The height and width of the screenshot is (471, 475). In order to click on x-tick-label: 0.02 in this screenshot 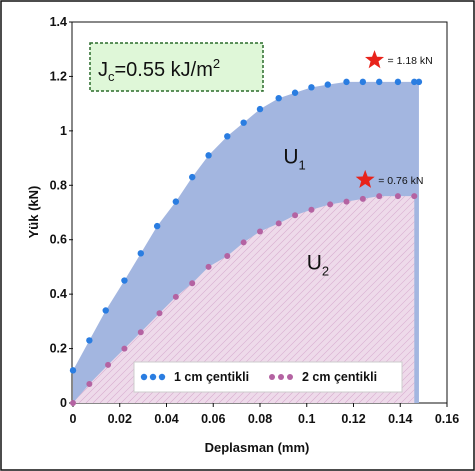, I will do `click(120, 419)`.